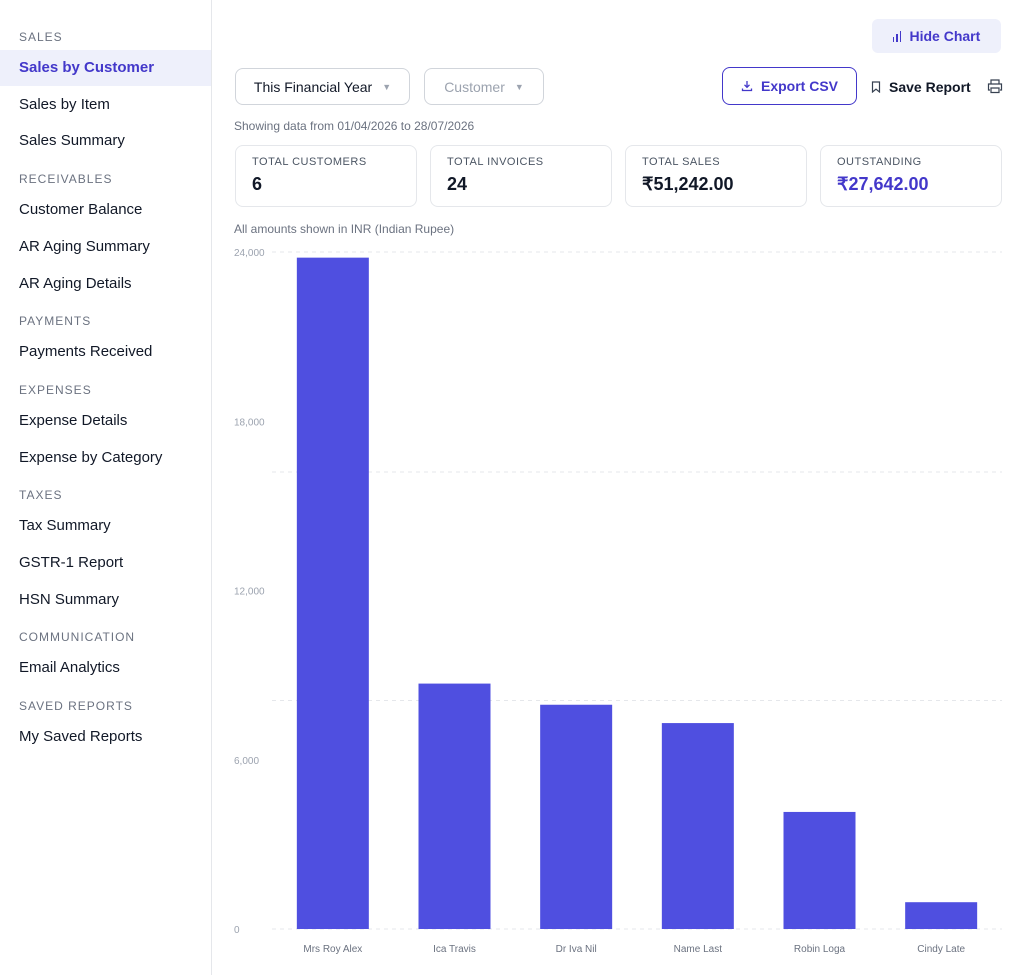 Image resolution: width=1024 pixels, height=975 pixels. What do you see at coordinates (941, 949) in the screenshot?
I see `x-tick-label: Cindy Late` at bounding box center [941, 949].